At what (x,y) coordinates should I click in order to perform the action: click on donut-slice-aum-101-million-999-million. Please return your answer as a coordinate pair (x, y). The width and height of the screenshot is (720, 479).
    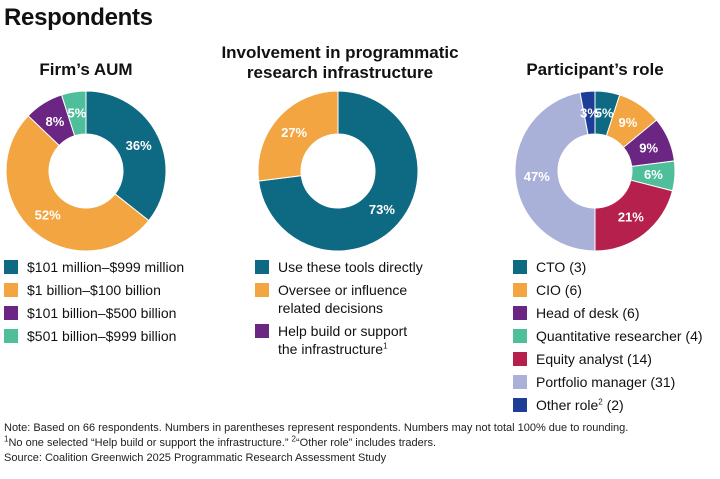
    Looking at the image, I should click on (126, 156).